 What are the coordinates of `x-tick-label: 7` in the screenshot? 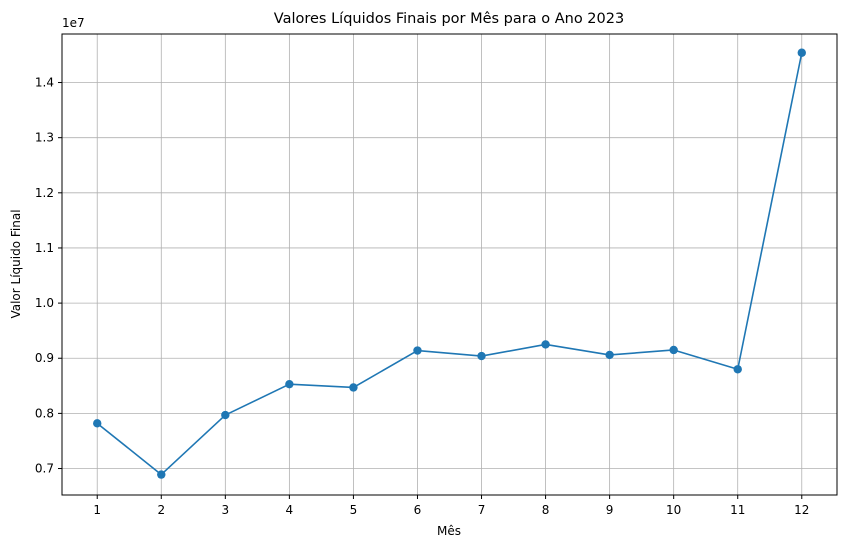 It's located at (482, 510).